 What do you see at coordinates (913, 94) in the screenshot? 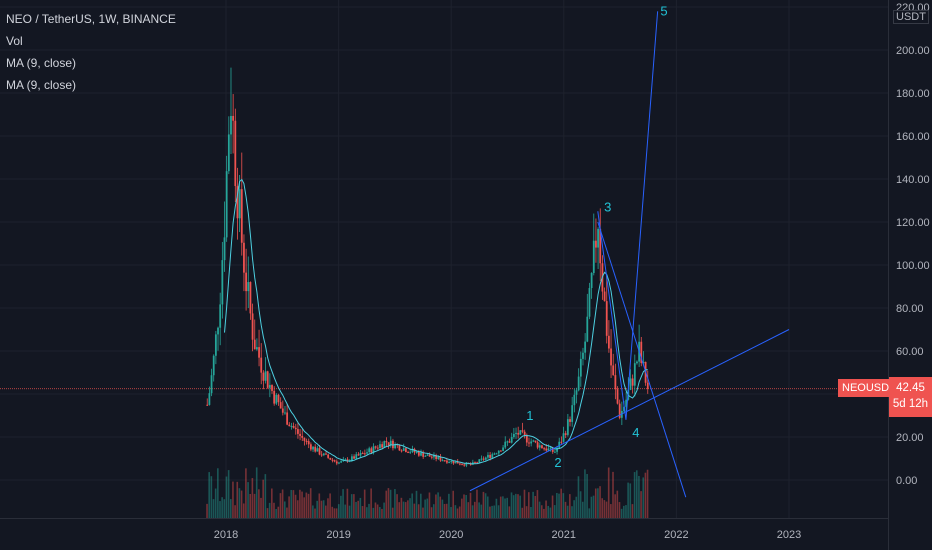
I see `price-tick-label: 180.00` at bounding box center [913, 94].